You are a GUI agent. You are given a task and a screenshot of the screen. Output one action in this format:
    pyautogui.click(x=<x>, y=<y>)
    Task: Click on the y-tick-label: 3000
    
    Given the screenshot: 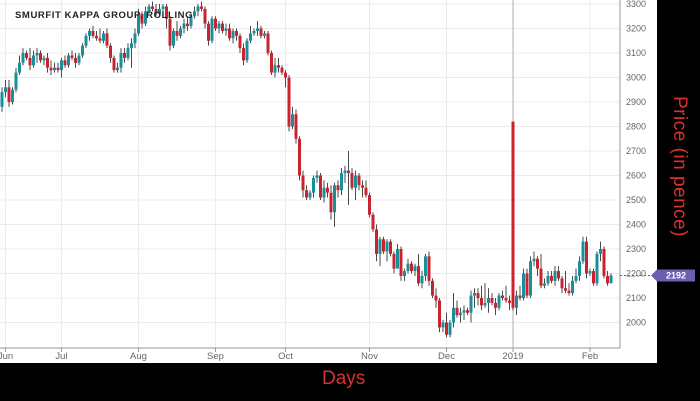 What is the action you would take?
    pyautogui.click(x=636, y=78)
    